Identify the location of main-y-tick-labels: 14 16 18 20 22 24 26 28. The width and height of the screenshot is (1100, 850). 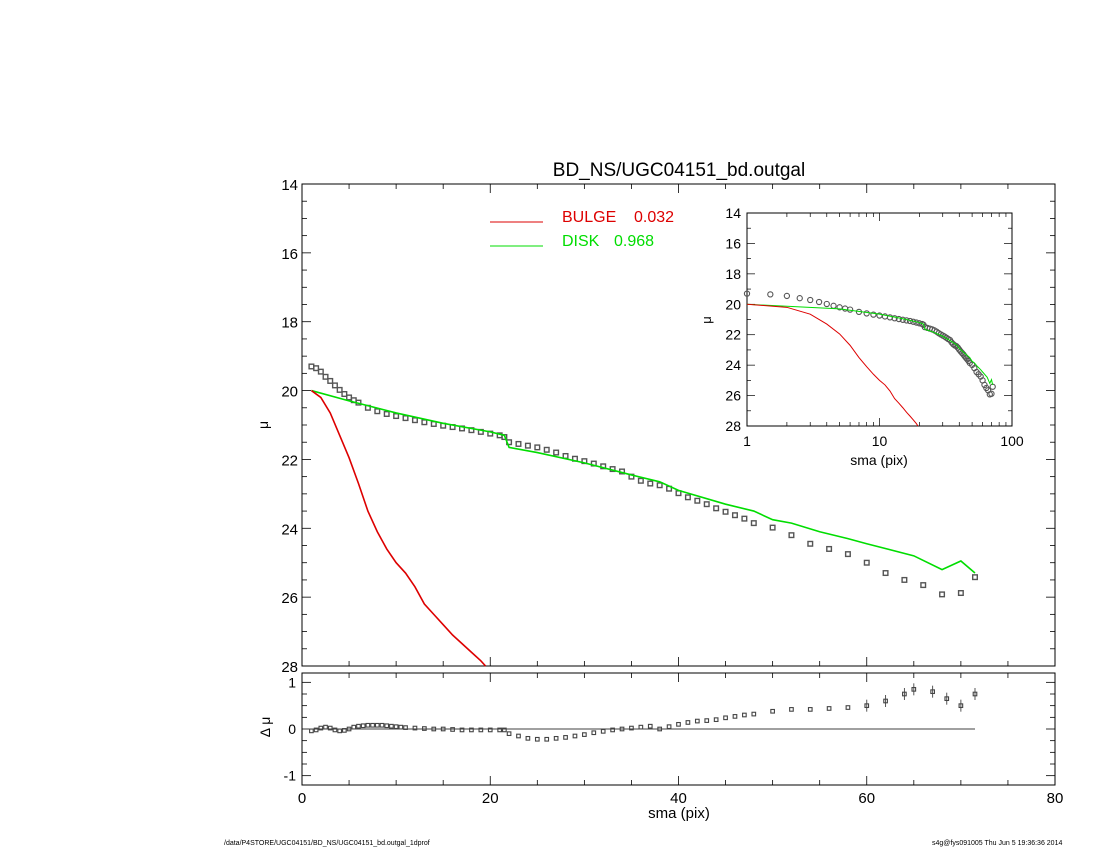
(289, 426).